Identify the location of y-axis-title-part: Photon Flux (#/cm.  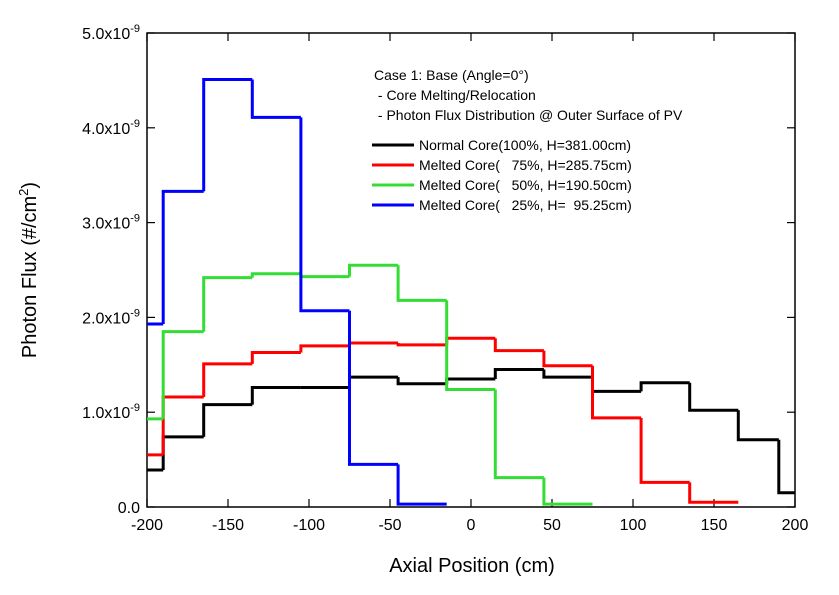
(30, 277).